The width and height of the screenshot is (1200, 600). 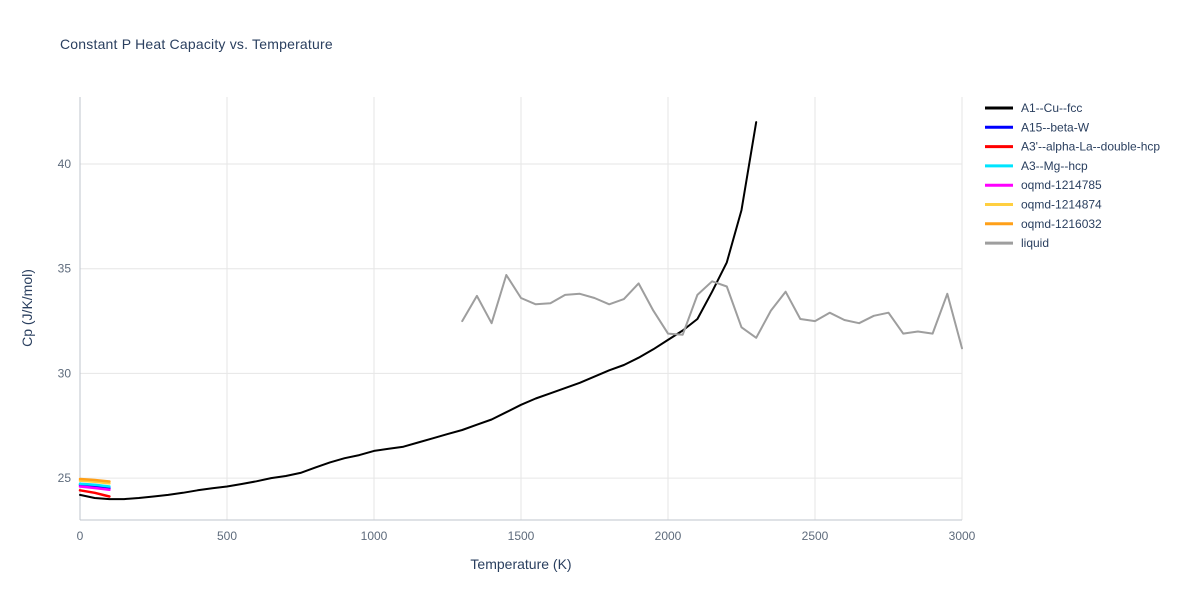 I want to click on x-tick-label: 0, so click(x=80, y=536).